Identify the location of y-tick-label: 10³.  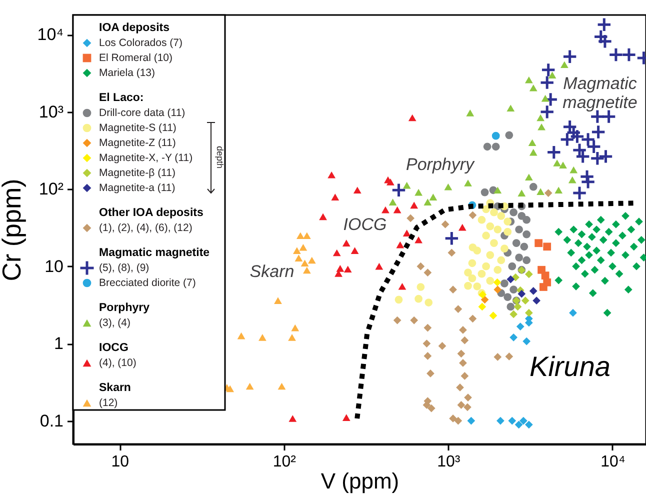
(51, 112).